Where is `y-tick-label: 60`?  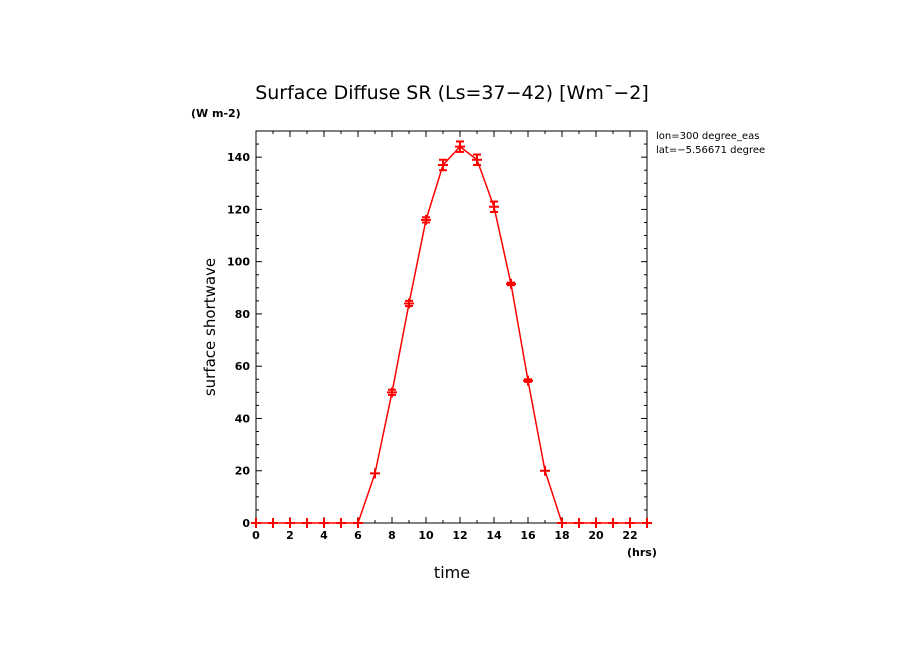 y-tick-label: 60 is located at coordinates (243, 366).